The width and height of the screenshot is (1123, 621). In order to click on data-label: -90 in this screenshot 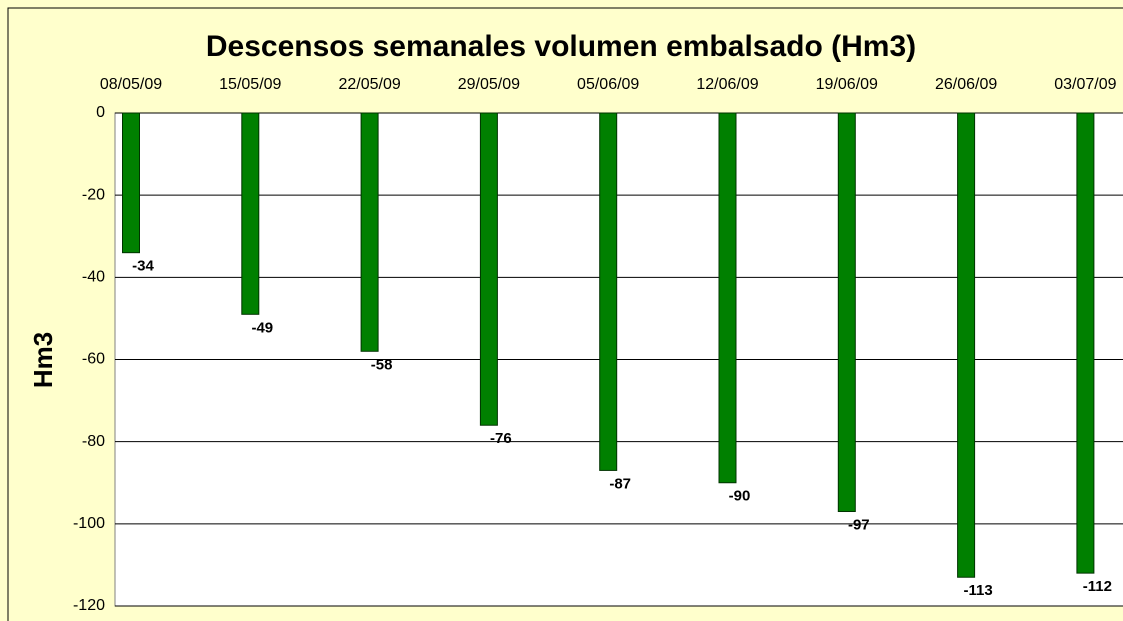, I will do `click(740, 496)`.